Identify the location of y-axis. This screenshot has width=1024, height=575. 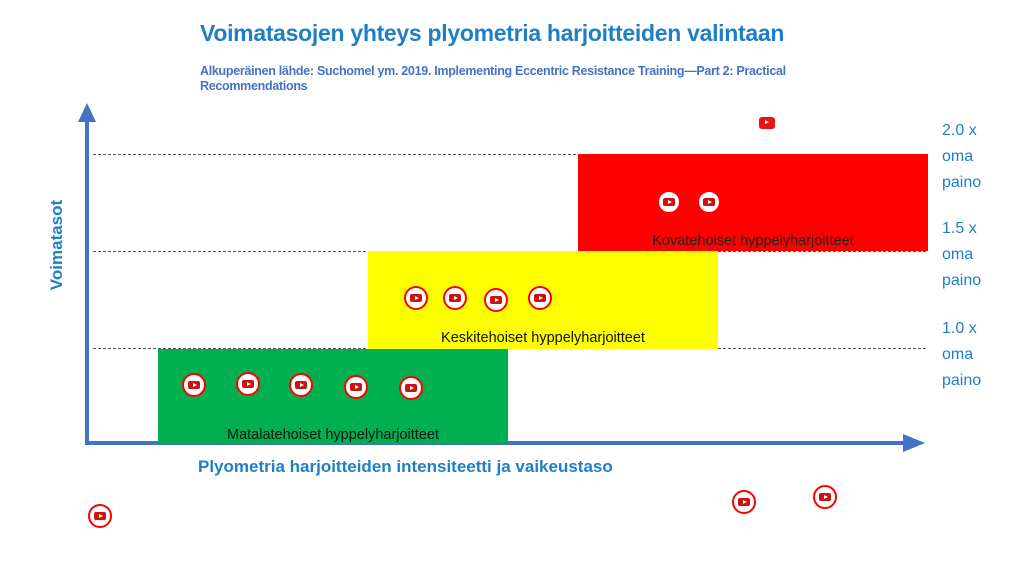
(87, 282).